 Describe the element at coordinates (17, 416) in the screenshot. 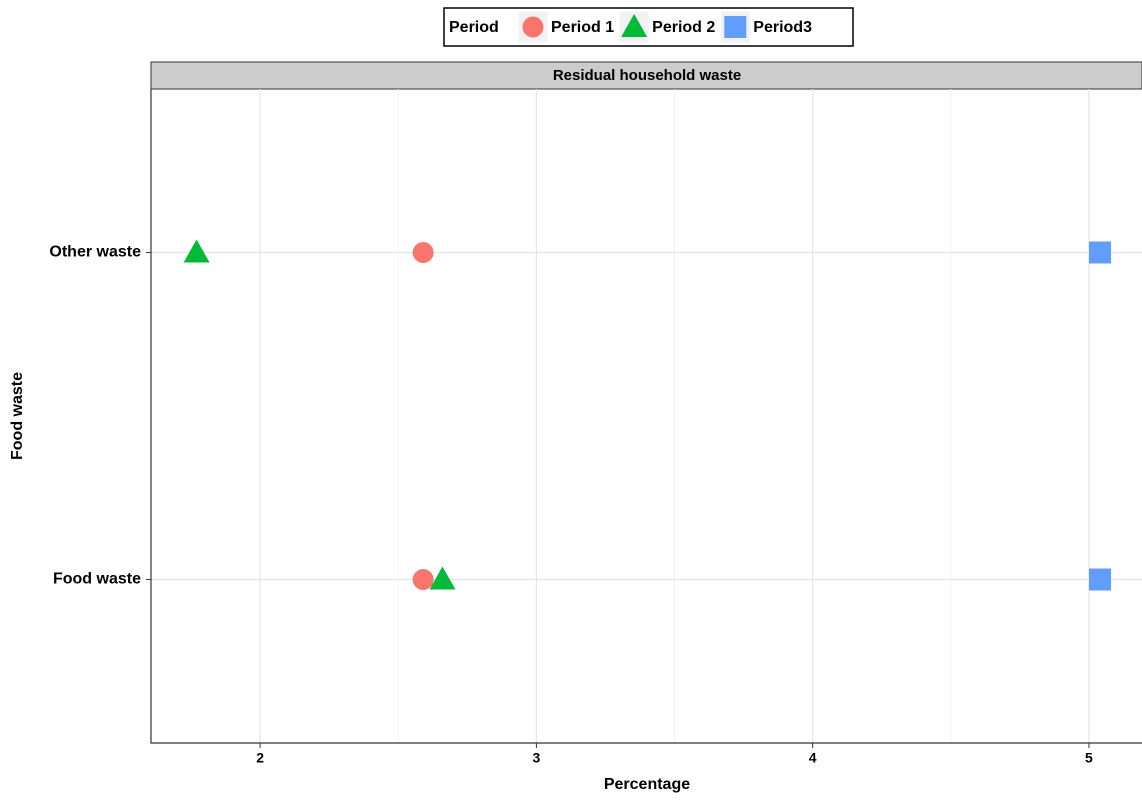

I see `y-axis-label: Food waste` at that location.